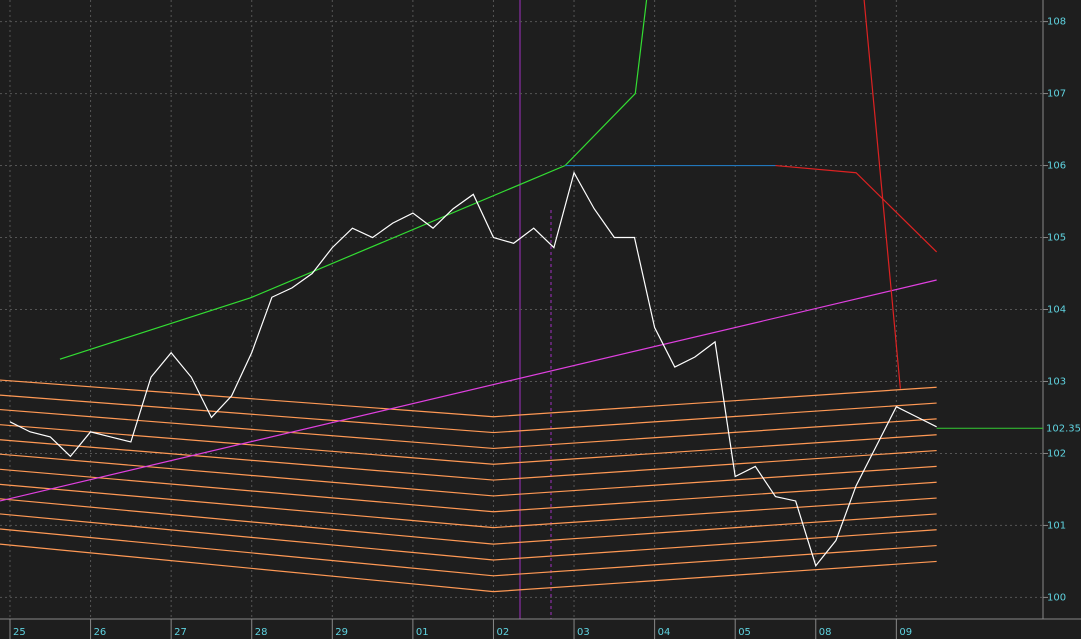 Image resolution: width=1081 pixels, height=639 pixels. I want to click on y-tick-label: 100, so click(1056, 597).